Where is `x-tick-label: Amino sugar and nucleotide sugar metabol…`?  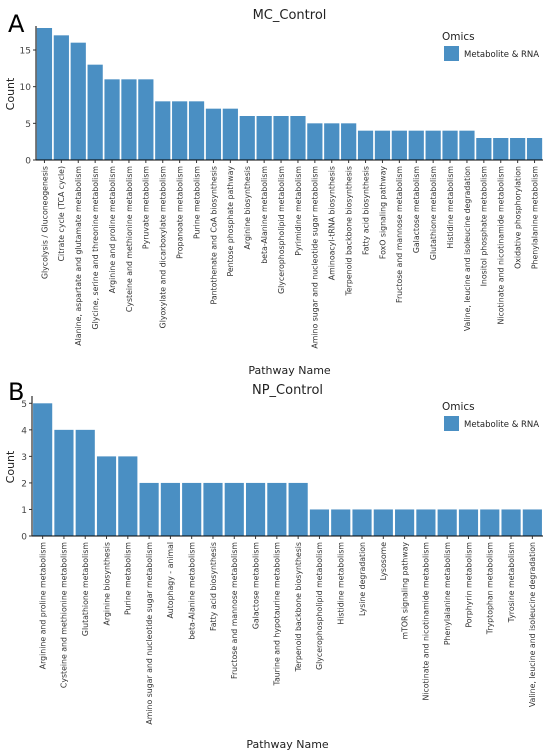 x-tick-label: Amino sugar and nucleotide sugar metabol… is located at coordinates (149, 633).